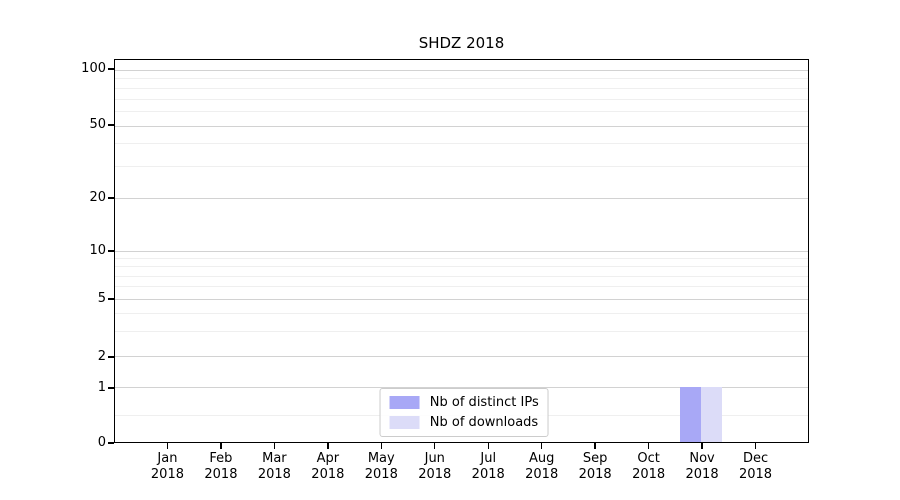 Image resolution: width=900 pixels, height=500 pixels. Describe the element at coordinates (755, 466) in the screenshot. I see `x-tick-label-dec-2018: Dec 2018` at that location.